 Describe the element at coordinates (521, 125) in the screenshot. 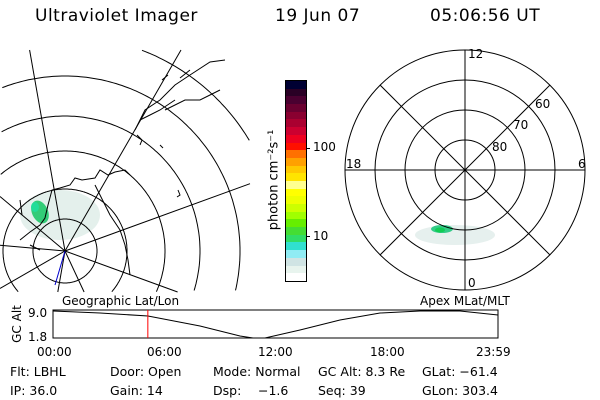

I see `lat-label-70: 70` at that location.